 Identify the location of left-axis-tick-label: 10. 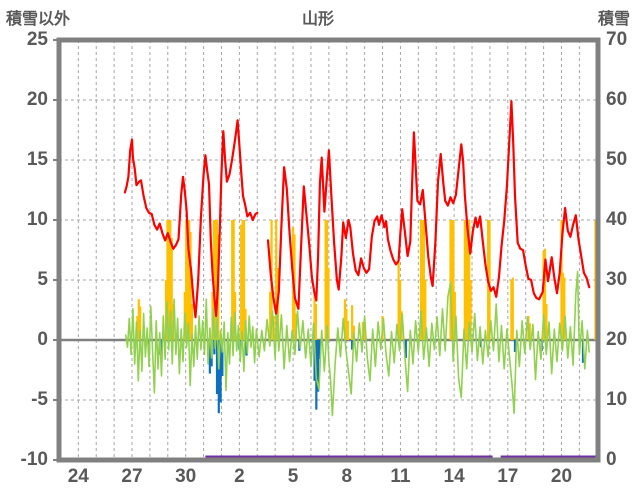
(37, 219).